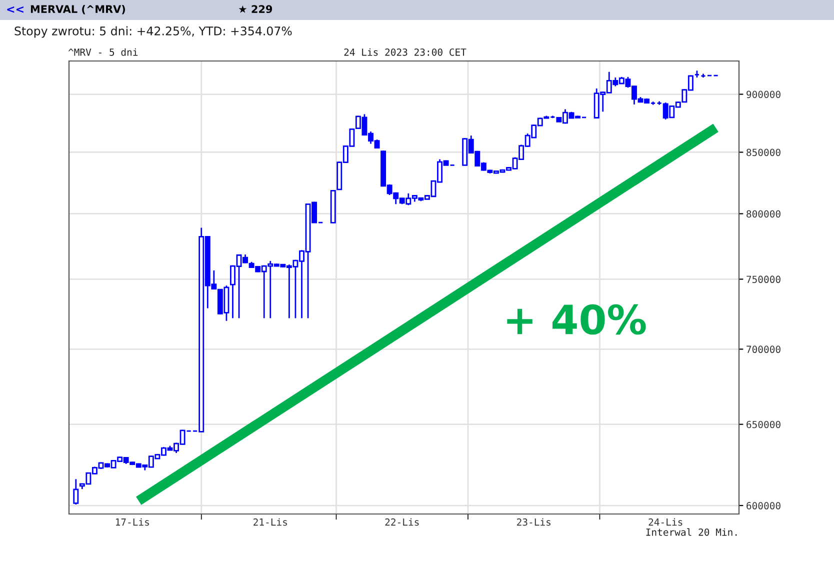  Describe the element at coordinates (405, 52) in the screenshot. I see `text: 24 Lis 2023 23:00 CET` at that location.